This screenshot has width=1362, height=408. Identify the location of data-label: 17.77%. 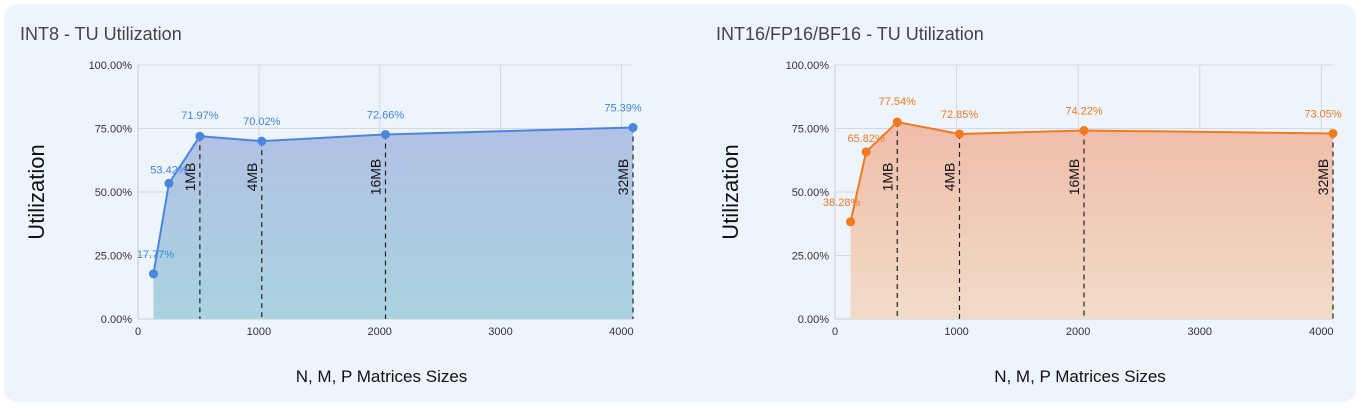
(156, 255).